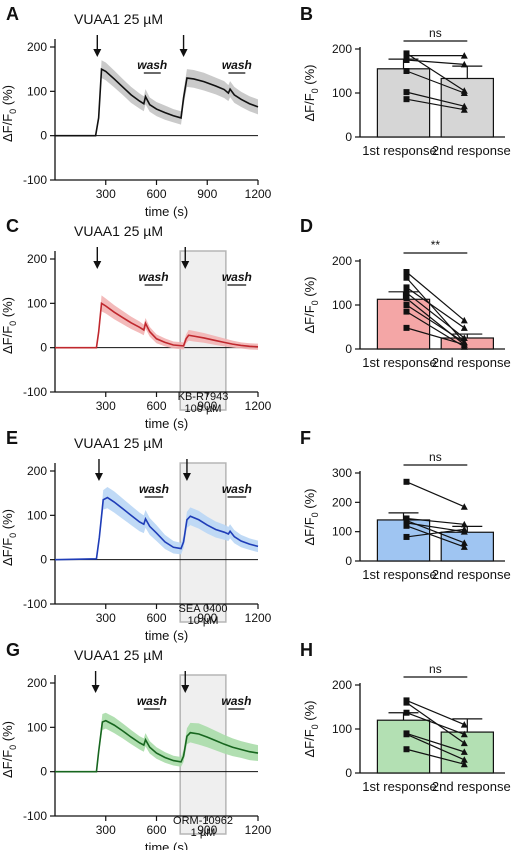  I want to click on inhibitor-concentration: 10 µM, so click(203, 621).